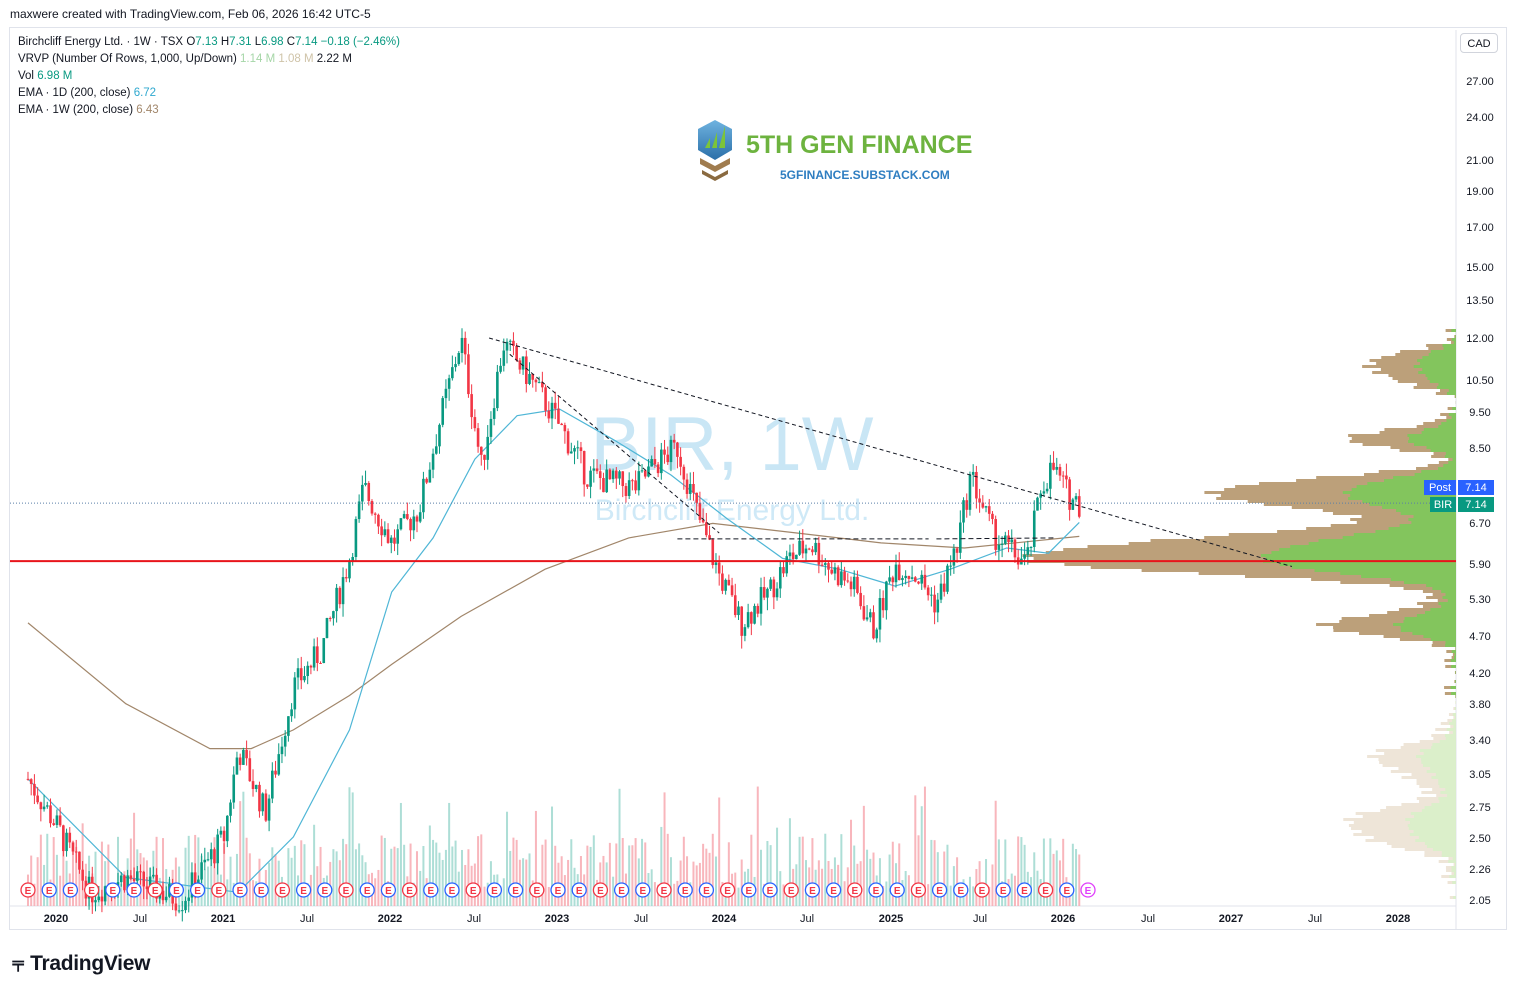 This screenshot has width=1518, height=993. I want to click on legend-ema-daily-row: EMA · 1D (200, close) 6.72, so click(209, 93).